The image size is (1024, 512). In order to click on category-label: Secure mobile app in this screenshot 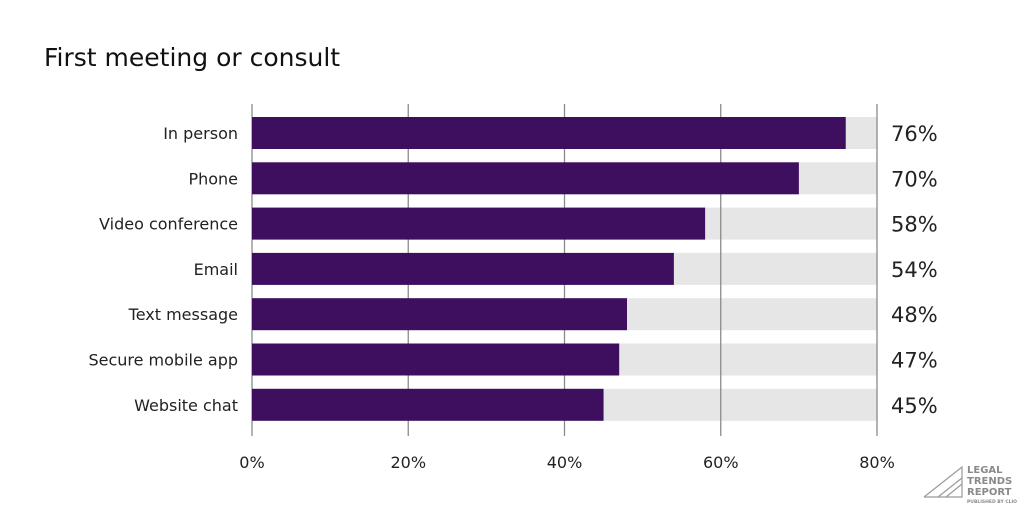, I will do `click(163, 360)`.